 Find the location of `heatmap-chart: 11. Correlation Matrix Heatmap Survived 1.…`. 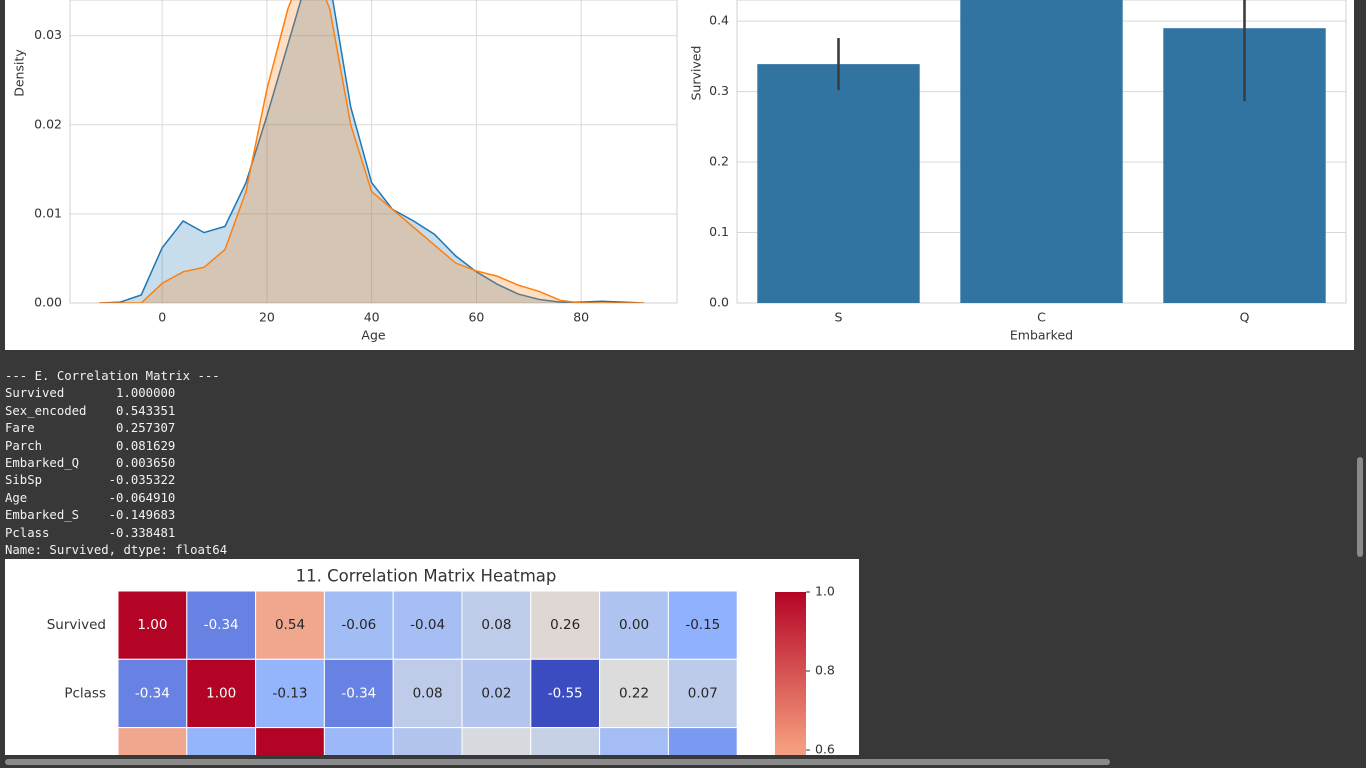

heatmap-chart: 11. Correlation Matrix Heatmap Survived 1.… is located at coordinates (441, 662).